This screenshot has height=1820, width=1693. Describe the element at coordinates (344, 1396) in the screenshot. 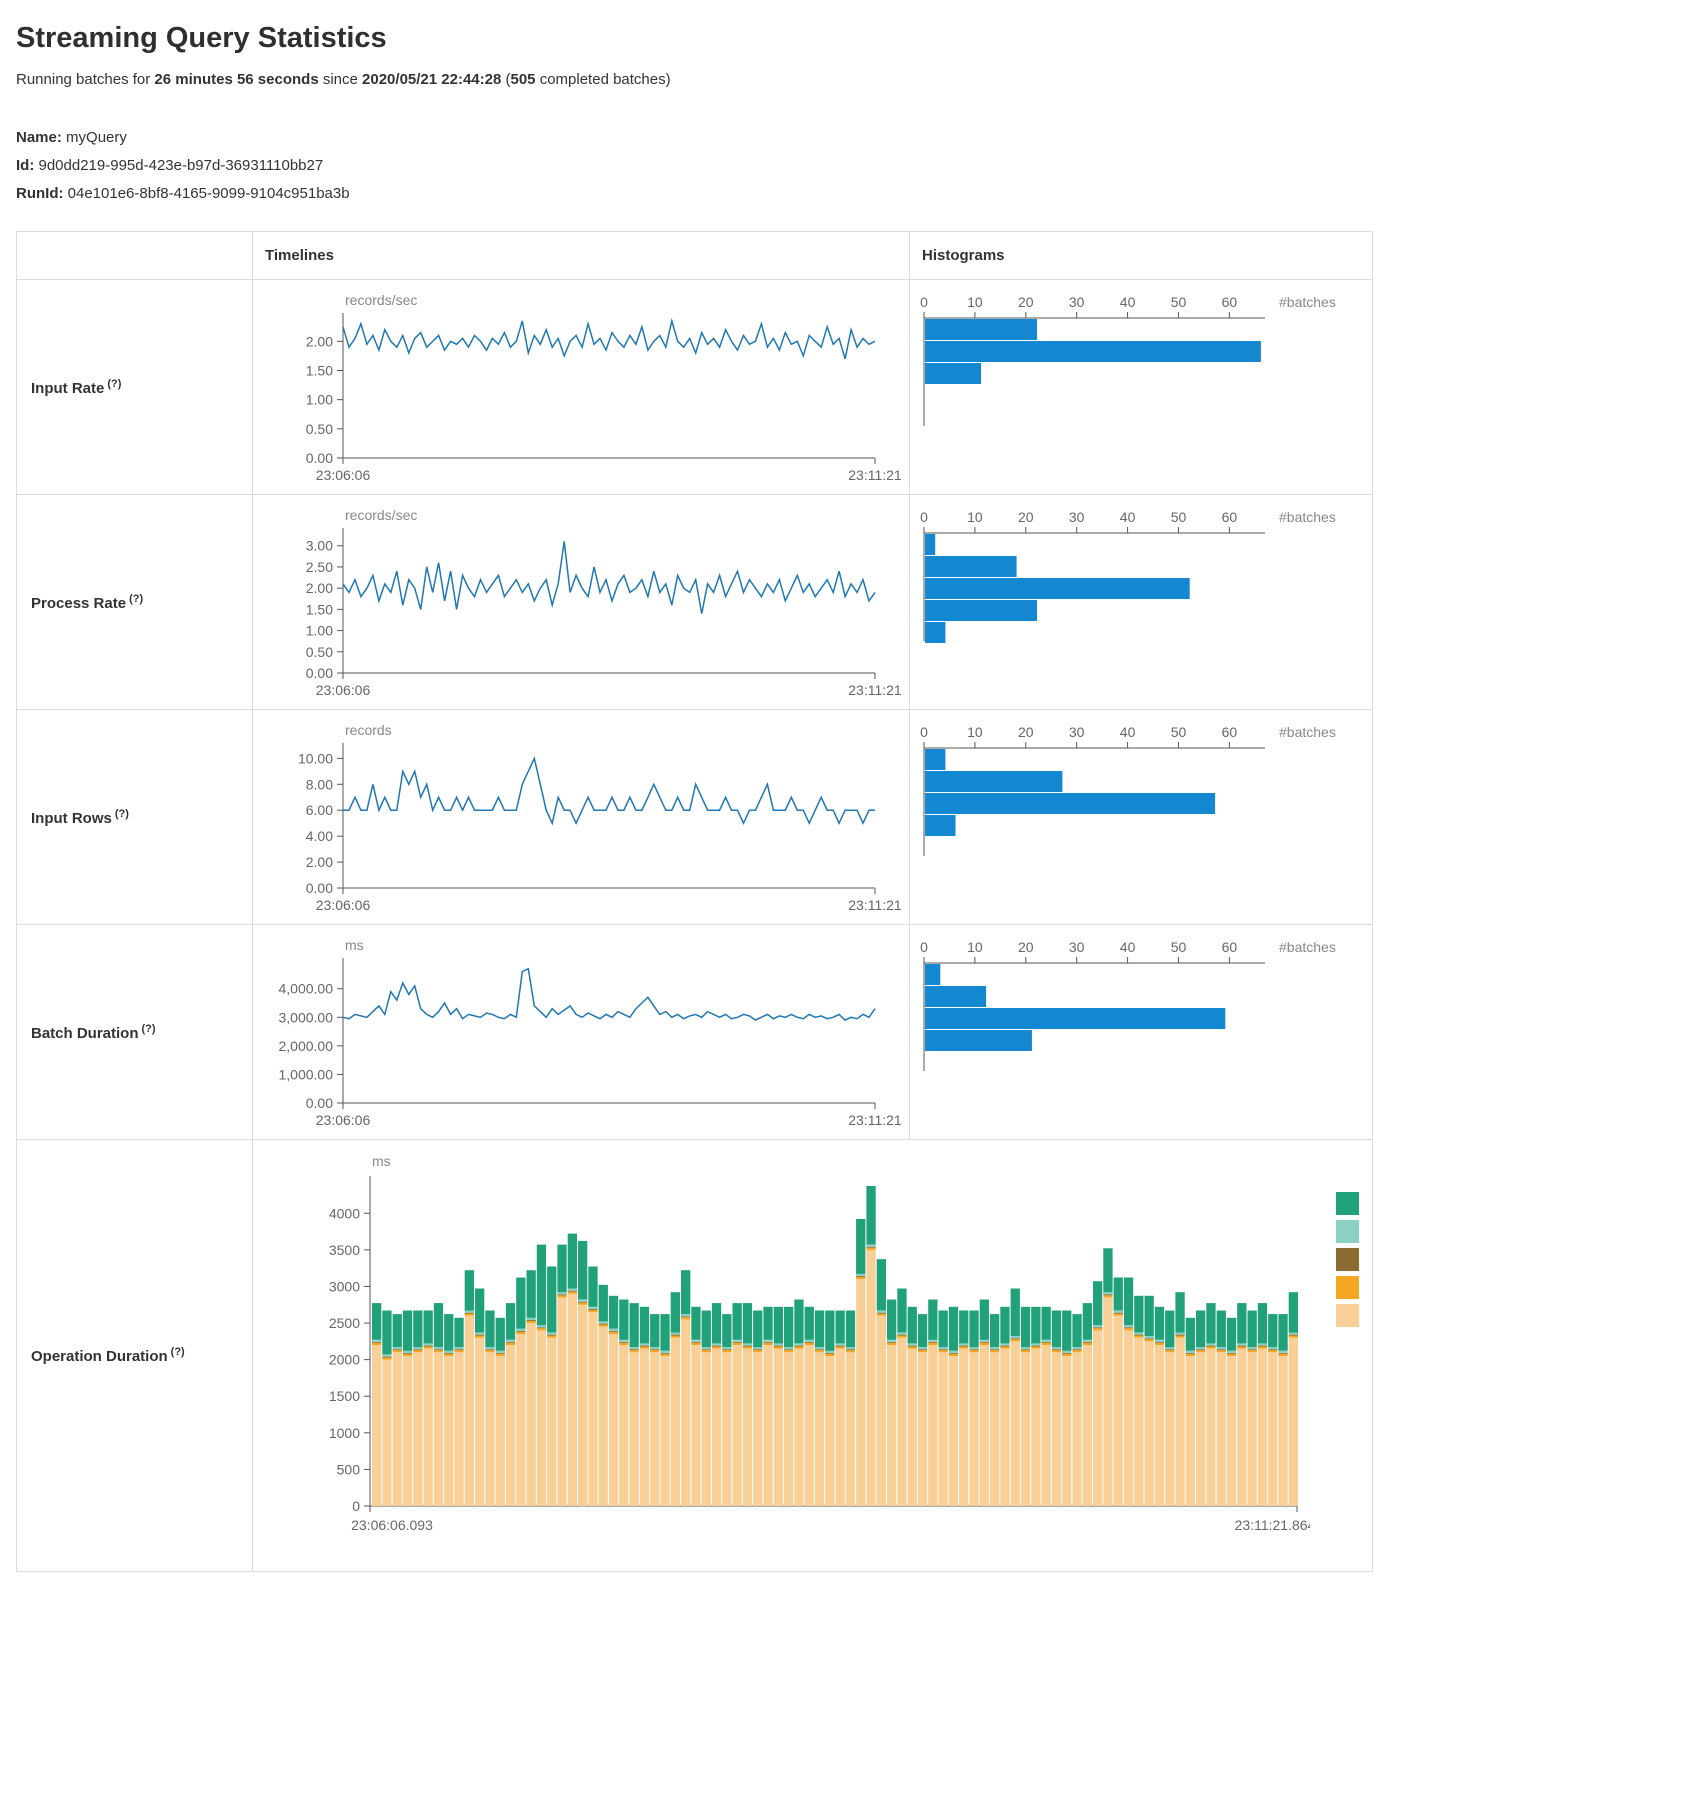

I see `svg-text: 1500` at that location.